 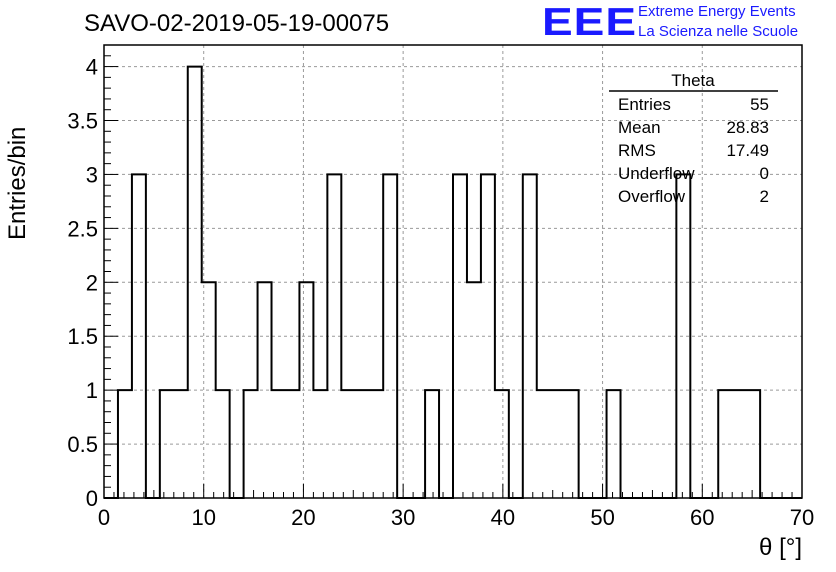 I want to click on stats-value: 28.83, so click(x=747, y=127).